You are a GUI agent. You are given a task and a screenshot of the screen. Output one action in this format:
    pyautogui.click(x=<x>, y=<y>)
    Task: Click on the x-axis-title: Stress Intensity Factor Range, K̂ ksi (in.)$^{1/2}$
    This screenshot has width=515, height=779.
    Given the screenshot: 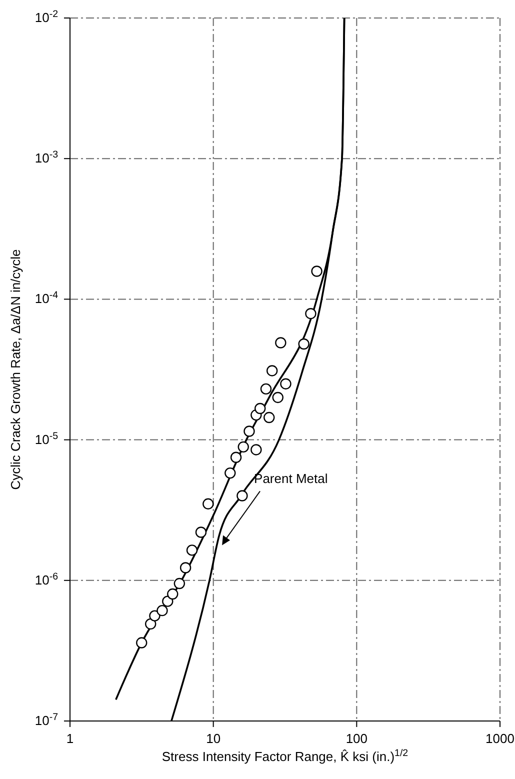 What is the action you would take?
    pyautogui.click(x=285, y=756)
    